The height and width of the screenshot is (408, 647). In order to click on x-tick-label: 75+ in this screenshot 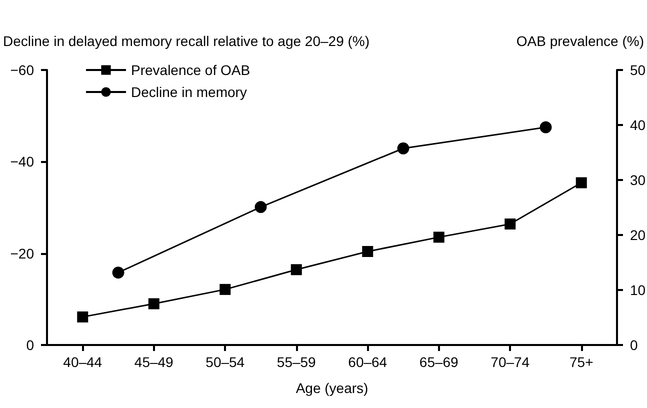, I will do `click(582, 362)`.